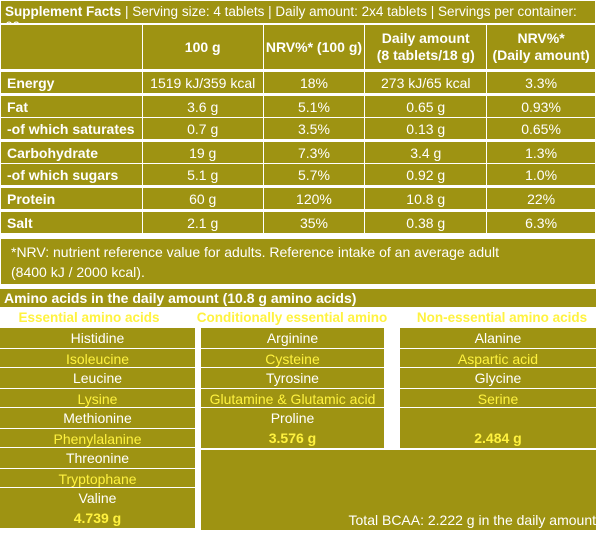  What do you see at coordinates (71, 198) in the screenshot?
I see `row-label: Protein` at bounding box center [71, 198].